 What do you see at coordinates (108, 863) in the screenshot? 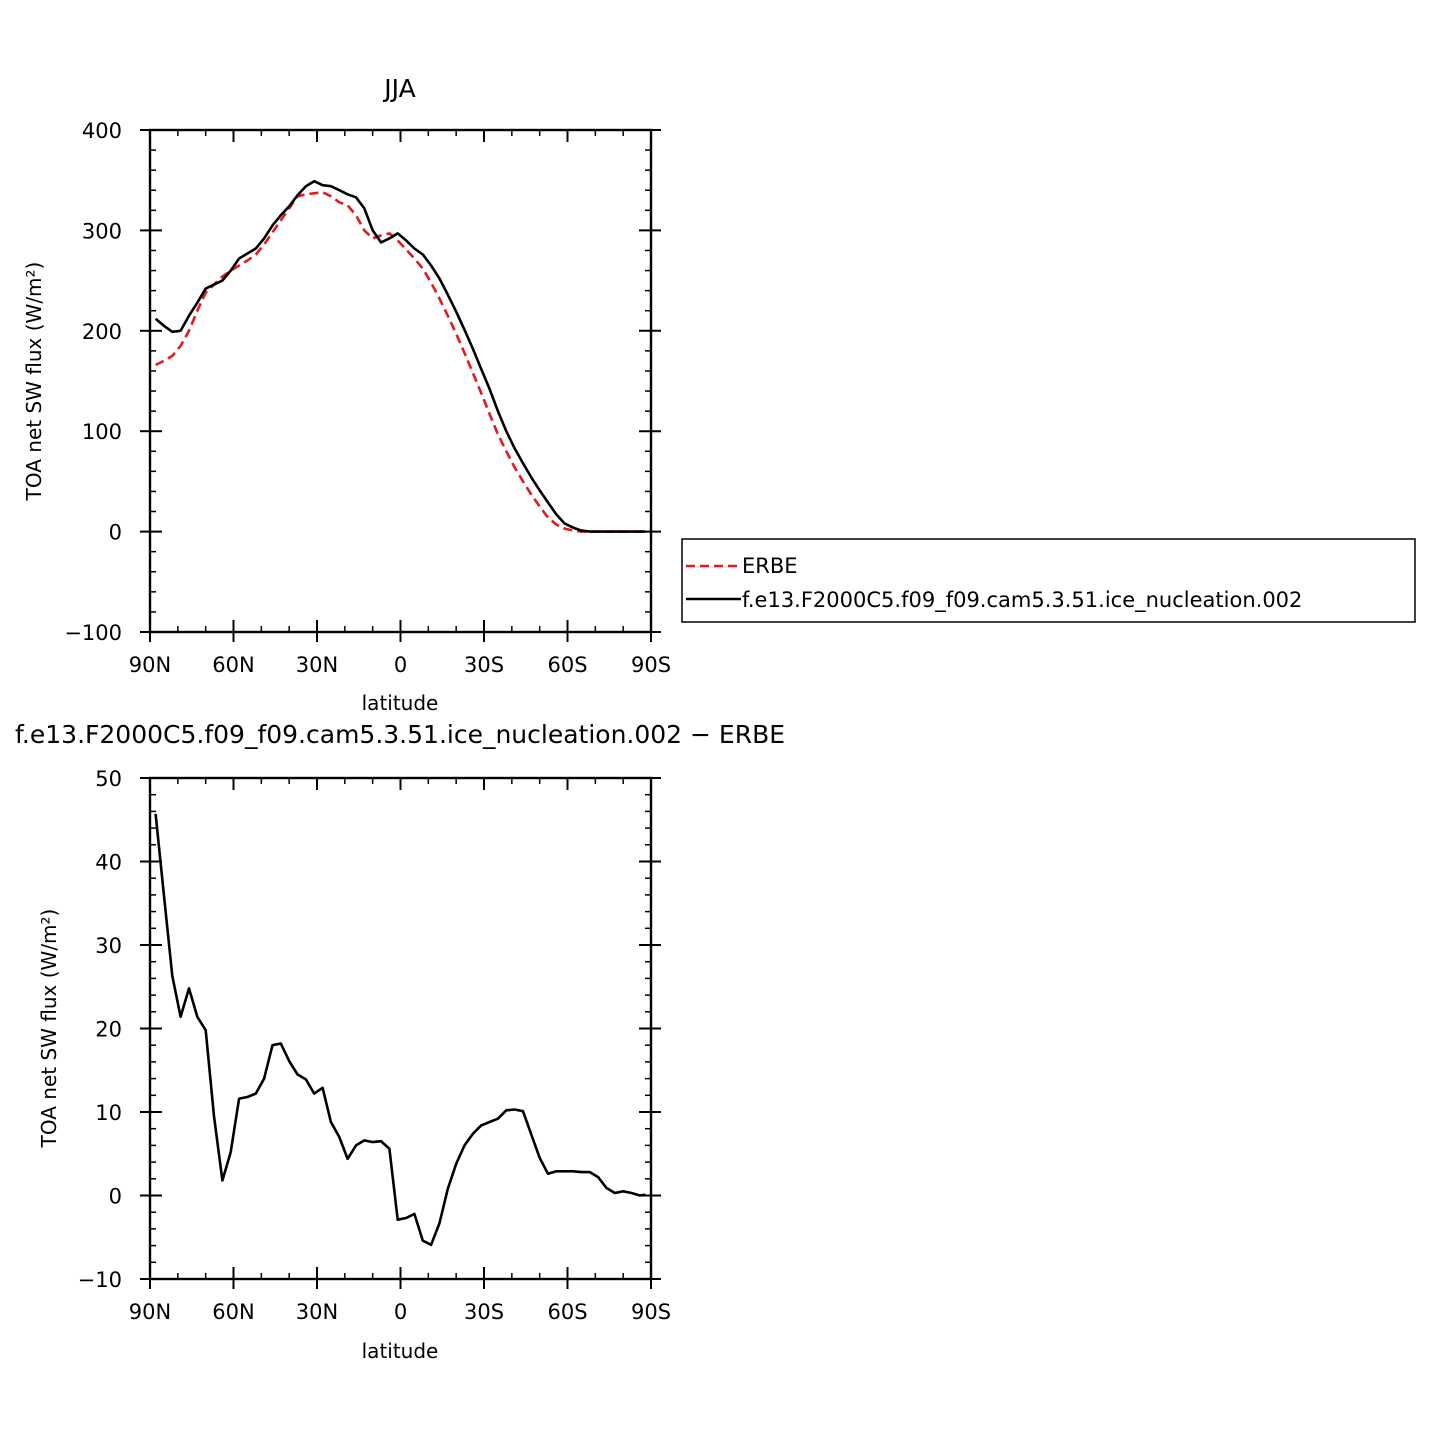
I see `y-tick-label: 40` at bounding box center [108, 863].